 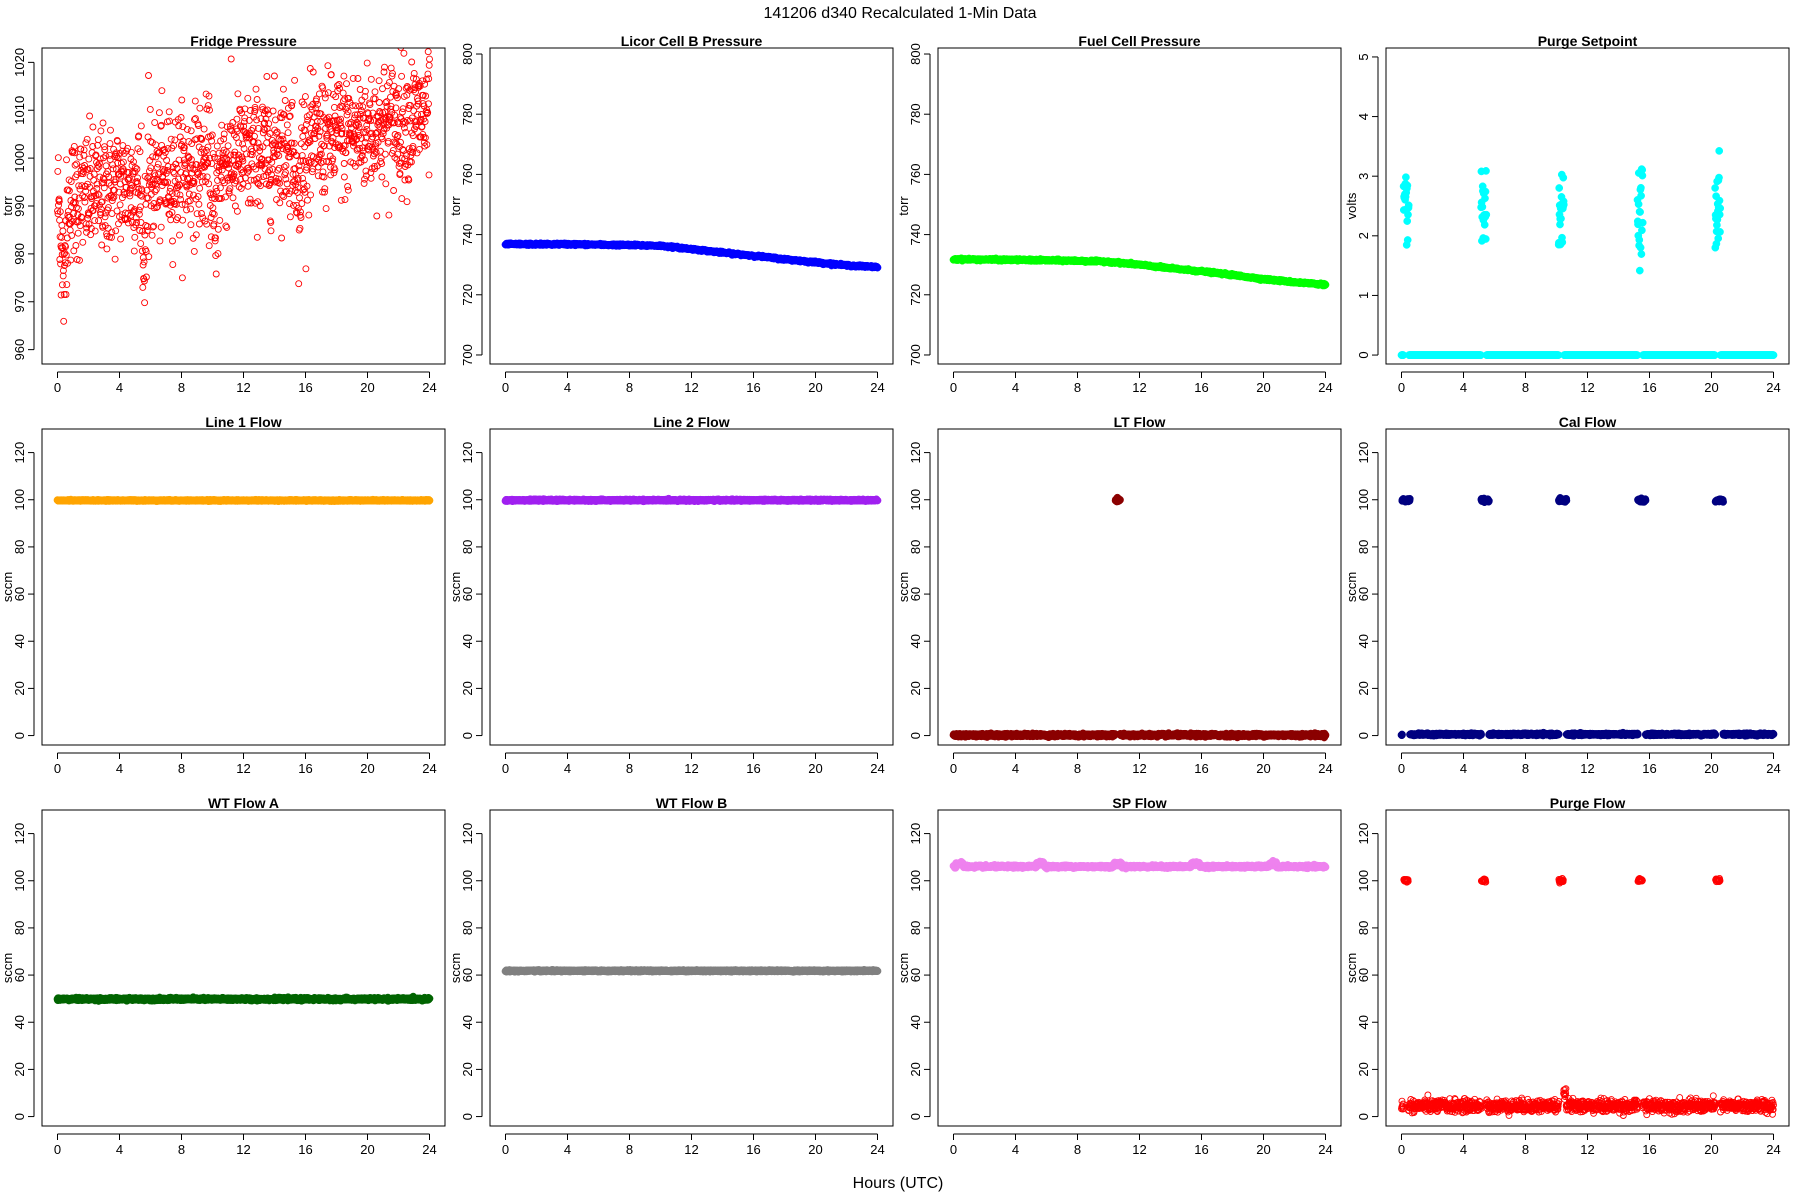 What do you see at coordinates (915, 355) in the screenshot?
I see `y-tick-label: 700` at bounding box center [915, 355].